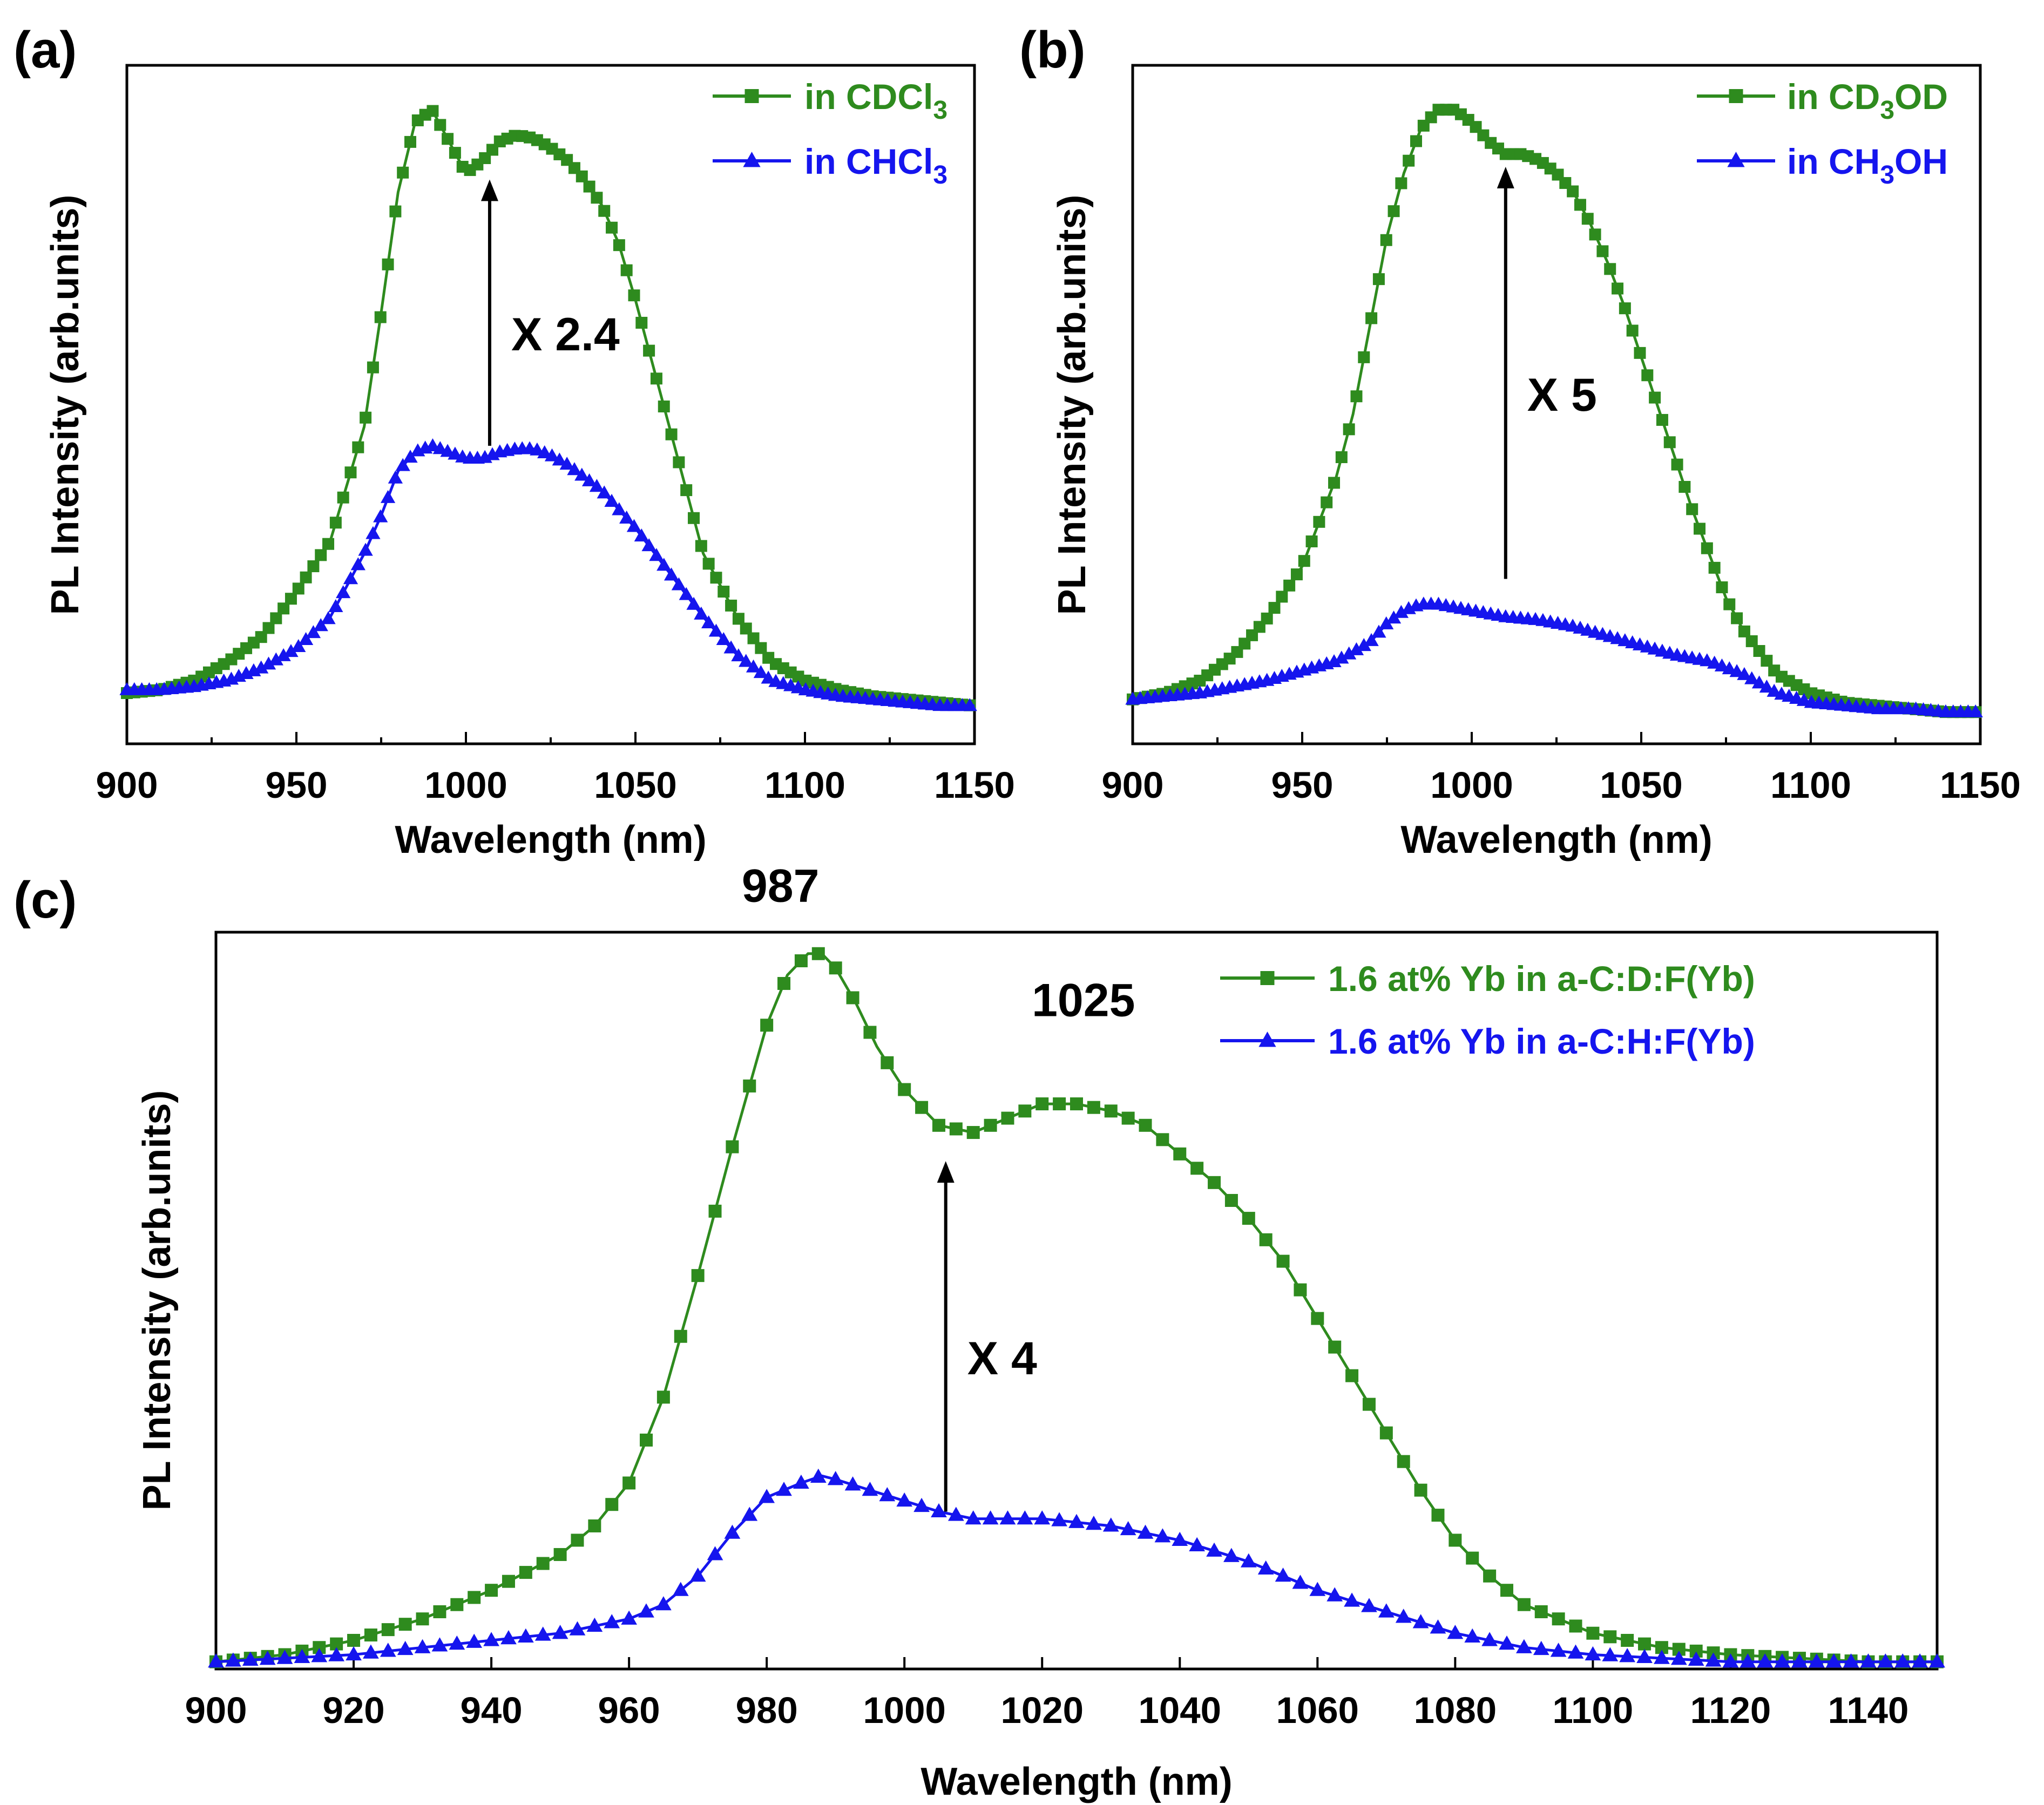 The image size is (2044, 1805). I want to click on legend-text-main: in CHCl, so click(868, 161).